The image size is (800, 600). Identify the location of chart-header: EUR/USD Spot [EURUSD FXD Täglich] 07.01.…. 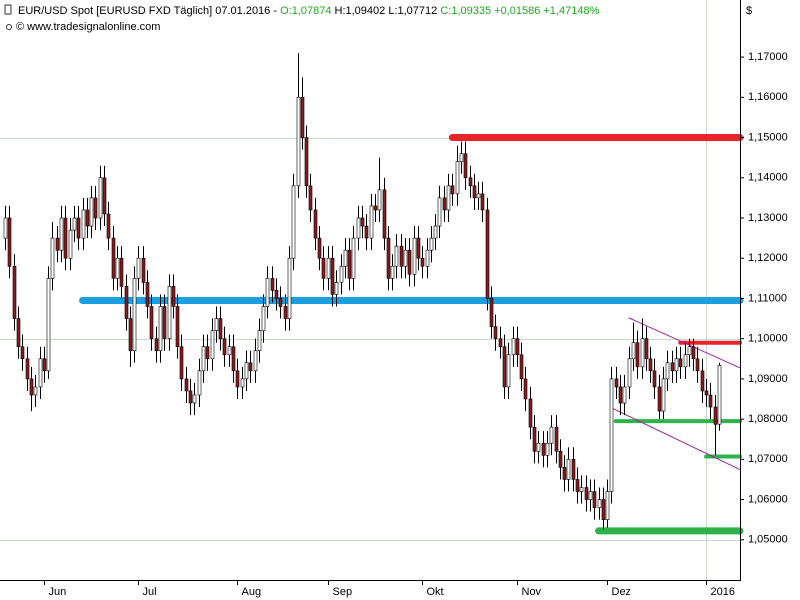
(309, 11).